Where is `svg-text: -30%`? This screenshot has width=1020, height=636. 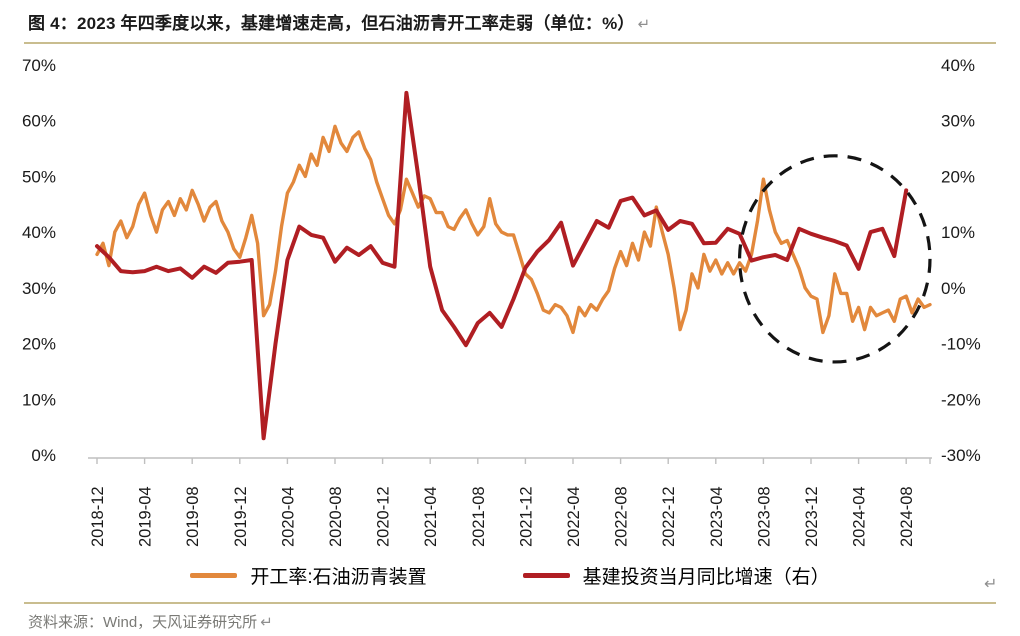 svg-text: -30% is located at coordinates (961, 455).